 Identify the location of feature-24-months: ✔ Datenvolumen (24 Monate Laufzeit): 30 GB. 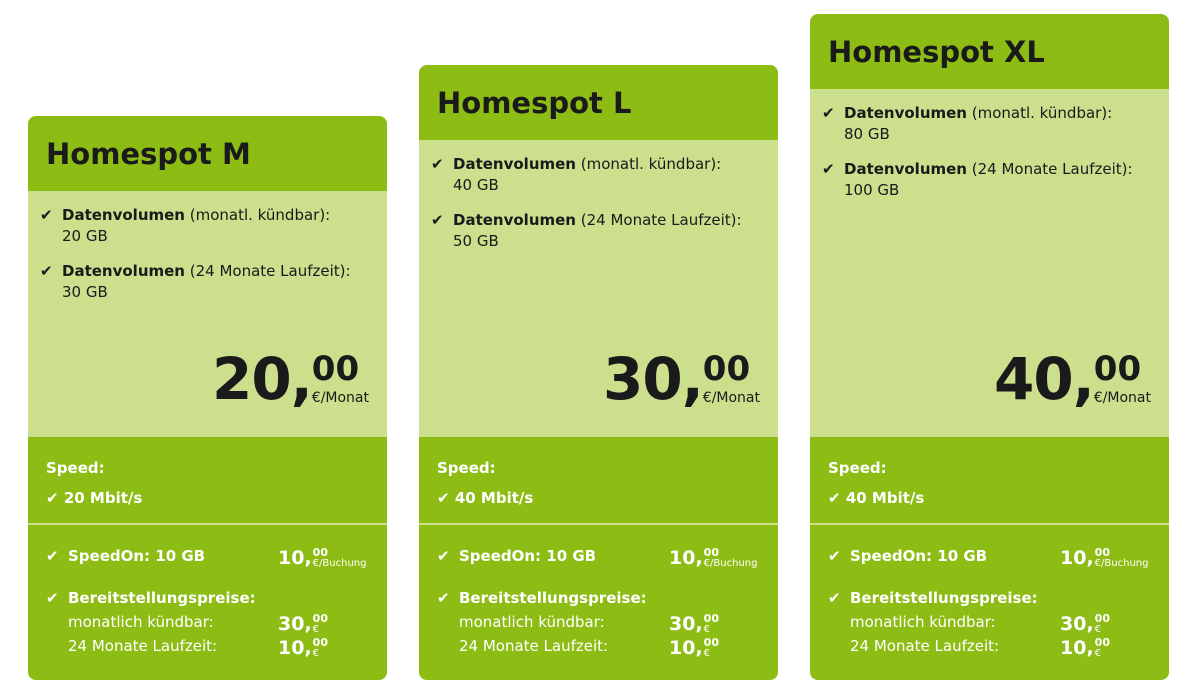
(195, 281).